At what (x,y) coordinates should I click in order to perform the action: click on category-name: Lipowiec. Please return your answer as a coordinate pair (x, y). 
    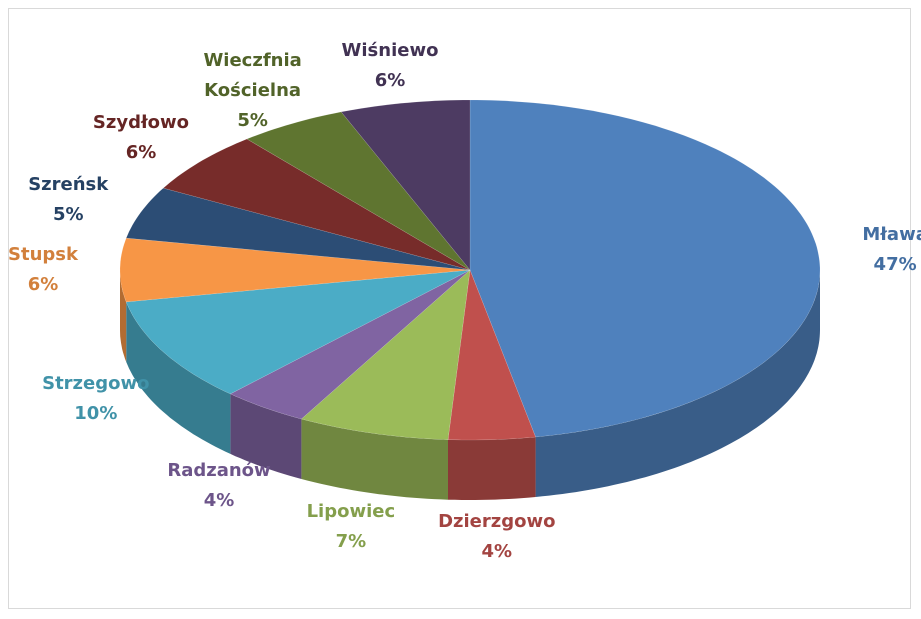
    Looking at the image, I should click on (351, 511).